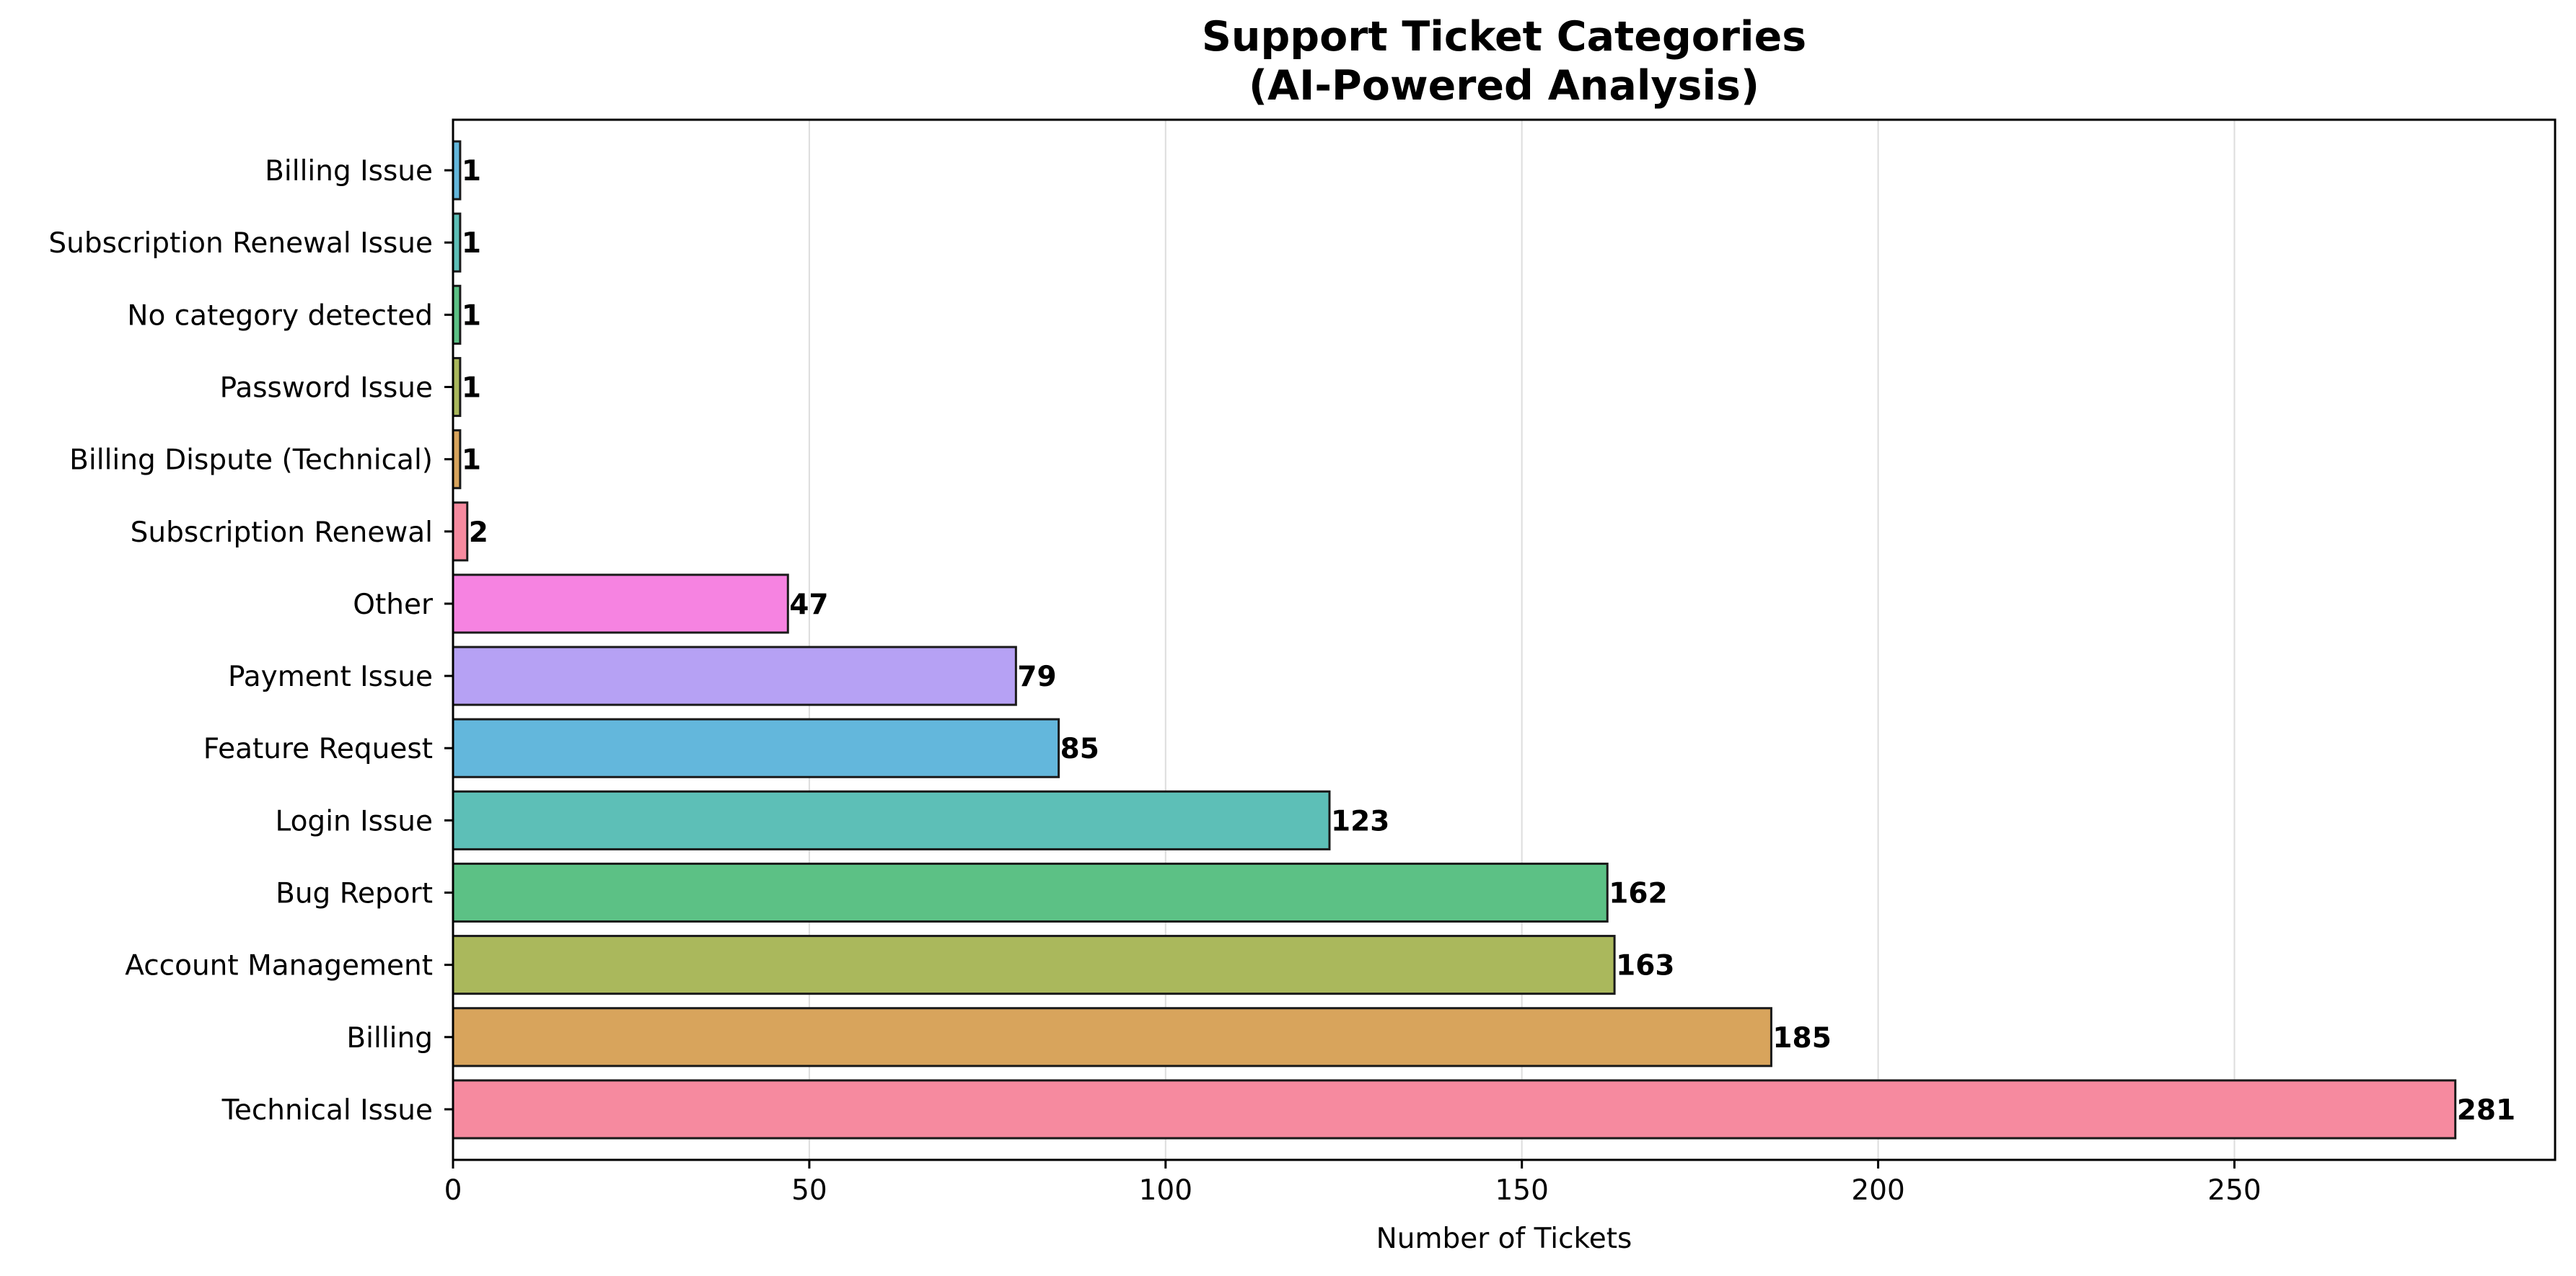 This screenshot has height=1276, width=2576. What do you see at coordinates (349, 172) in the screenshot?
I see `y-tick-label: Billing Issue` at bounding box center [349, 172].